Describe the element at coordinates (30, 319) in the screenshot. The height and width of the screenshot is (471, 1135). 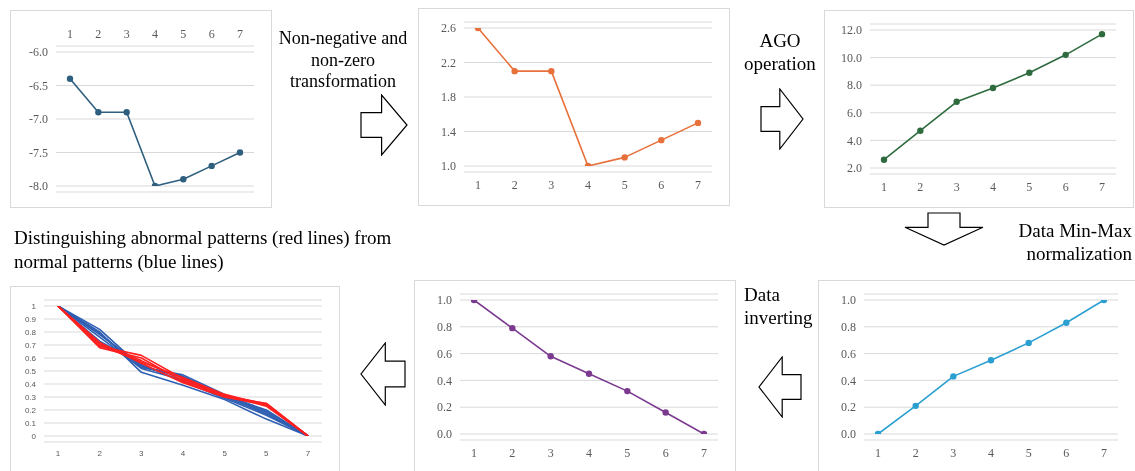
I see `y-tick-label: 0.9` at that location.